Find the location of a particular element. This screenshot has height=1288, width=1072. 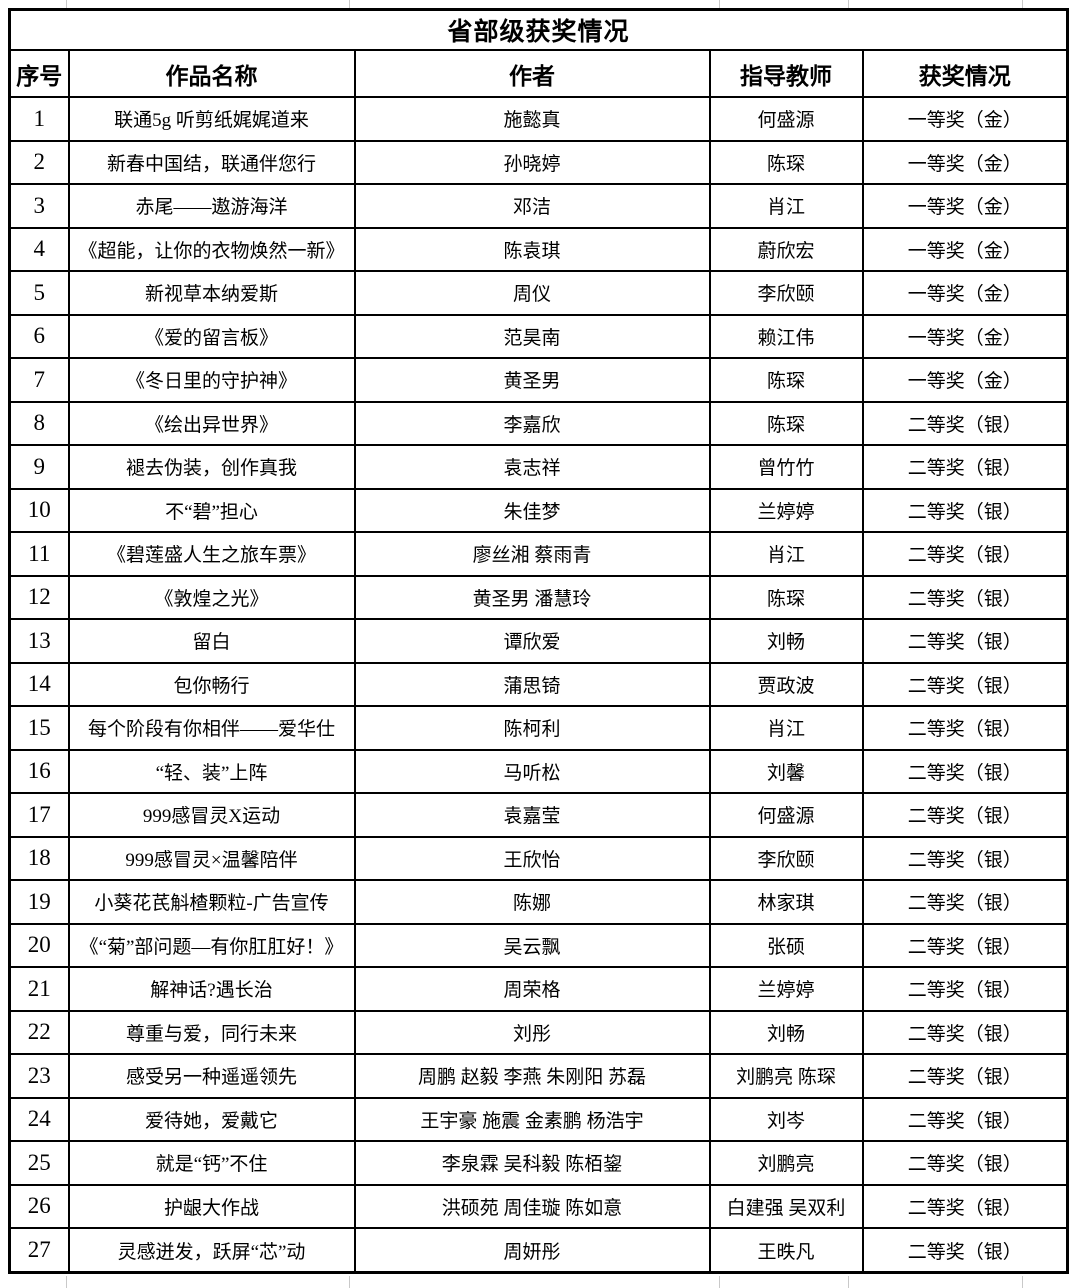

cell-work-name: 新春中国结，联通伴您行 is located at coordinates (211, 162).